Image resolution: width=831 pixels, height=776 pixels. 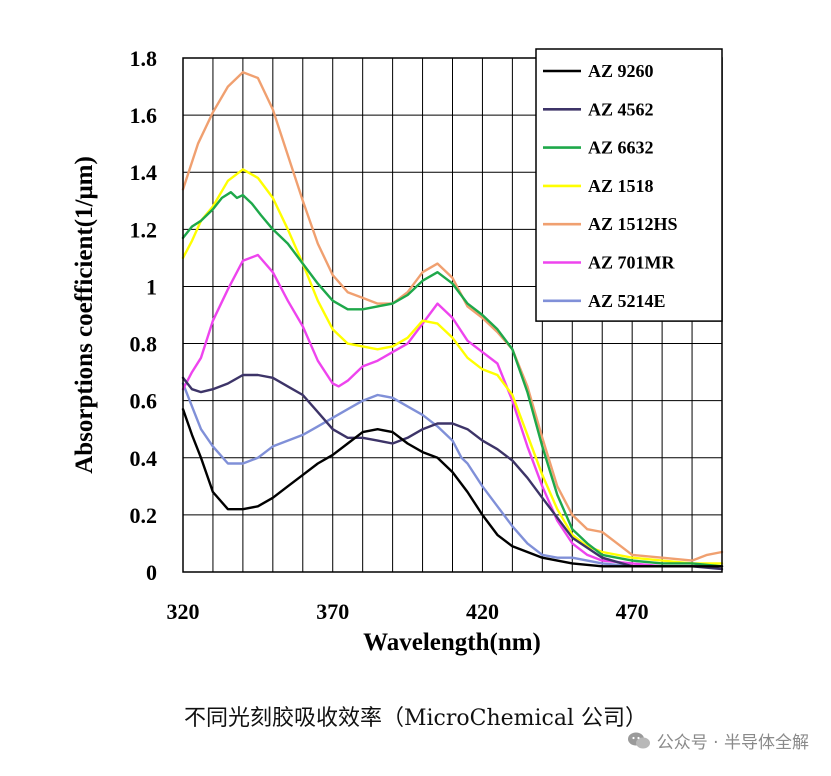 What do you see at coordinates (452, 642) in the screenshot?
I see `x-axis-title: Wavelength(nm)` at bounding box center [452, 642].